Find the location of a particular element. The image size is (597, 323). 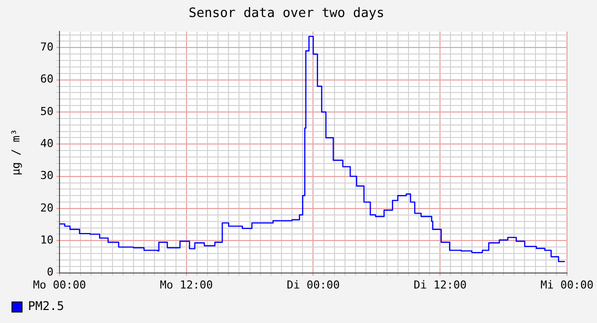

y-tick-label: 20 is located at coordinates (47, 207).